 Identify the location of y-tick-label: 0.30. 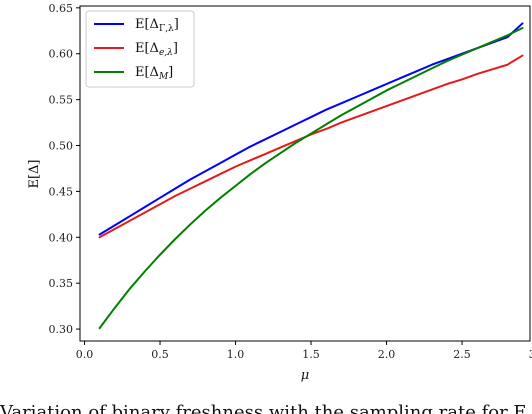
(61, 329).